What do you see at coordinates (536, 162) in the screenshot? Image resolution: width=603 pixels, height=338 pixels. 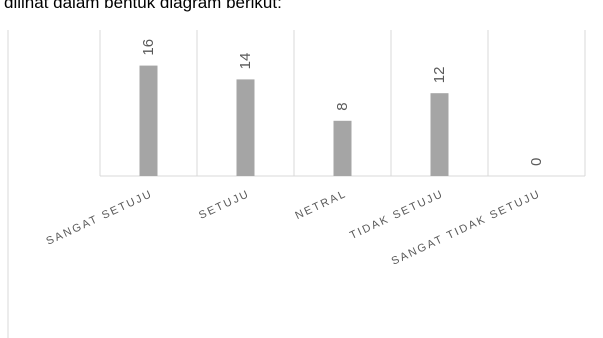 I see `data-label: 0` at bounding box center [536, 162].